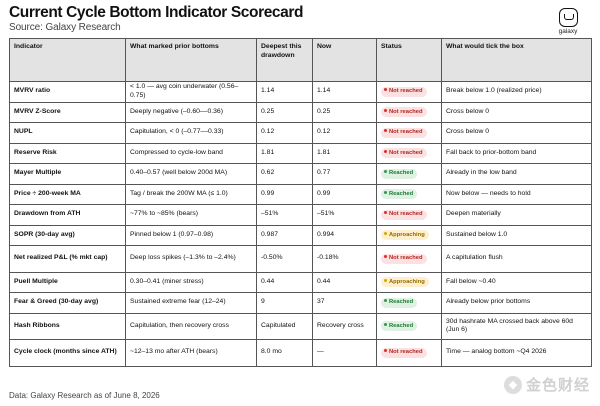 The width and height of the screenshot is (600, 406). Describe the element at coordinates (284, 215) in the screenshot. I see `deepest-cell: –51%` at that location.